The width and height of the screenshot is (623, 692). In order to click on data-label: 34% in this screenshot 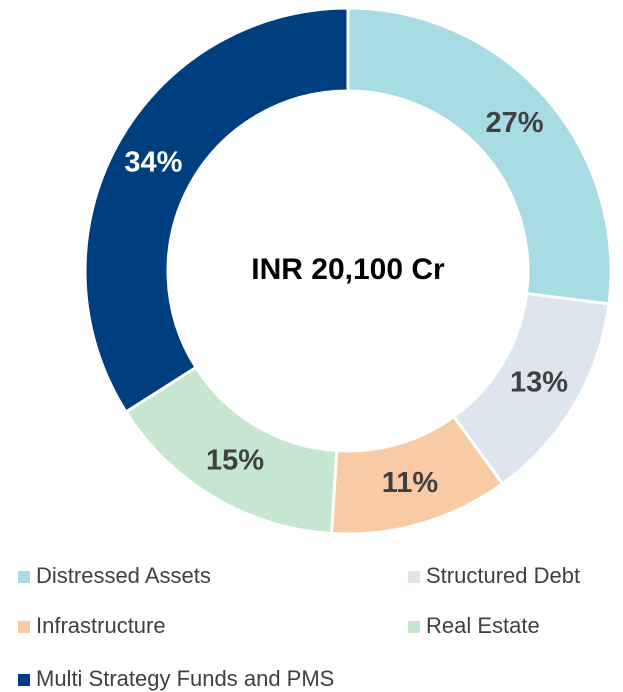, I will do `click(153, 163)`.